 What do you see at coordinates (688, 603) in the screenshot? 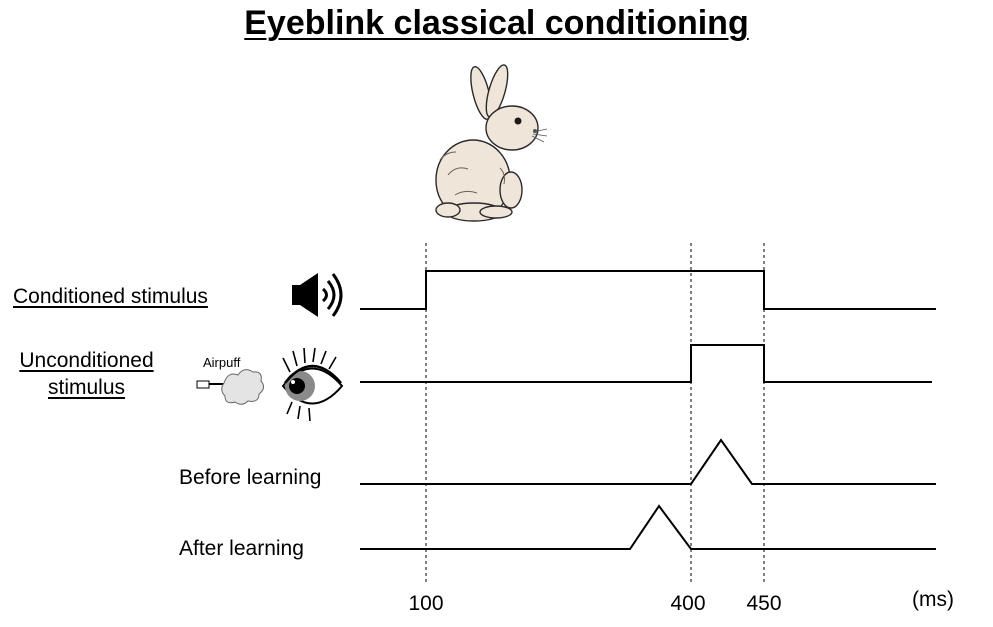
I see `tick-label-400: 400` at bounding box center [688, 603].